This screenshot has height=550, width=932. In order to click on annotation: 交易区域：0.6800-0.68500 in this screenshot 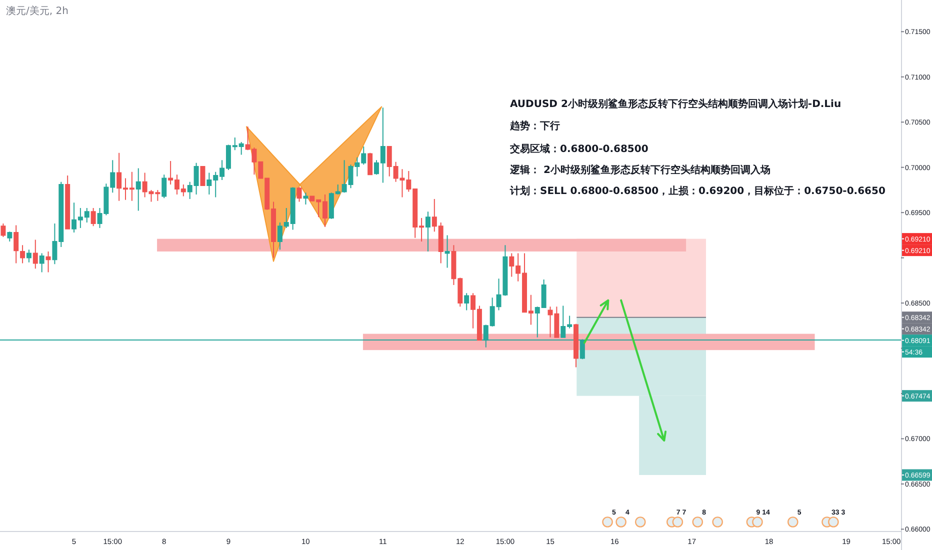, I will do `click(578, 149)`.